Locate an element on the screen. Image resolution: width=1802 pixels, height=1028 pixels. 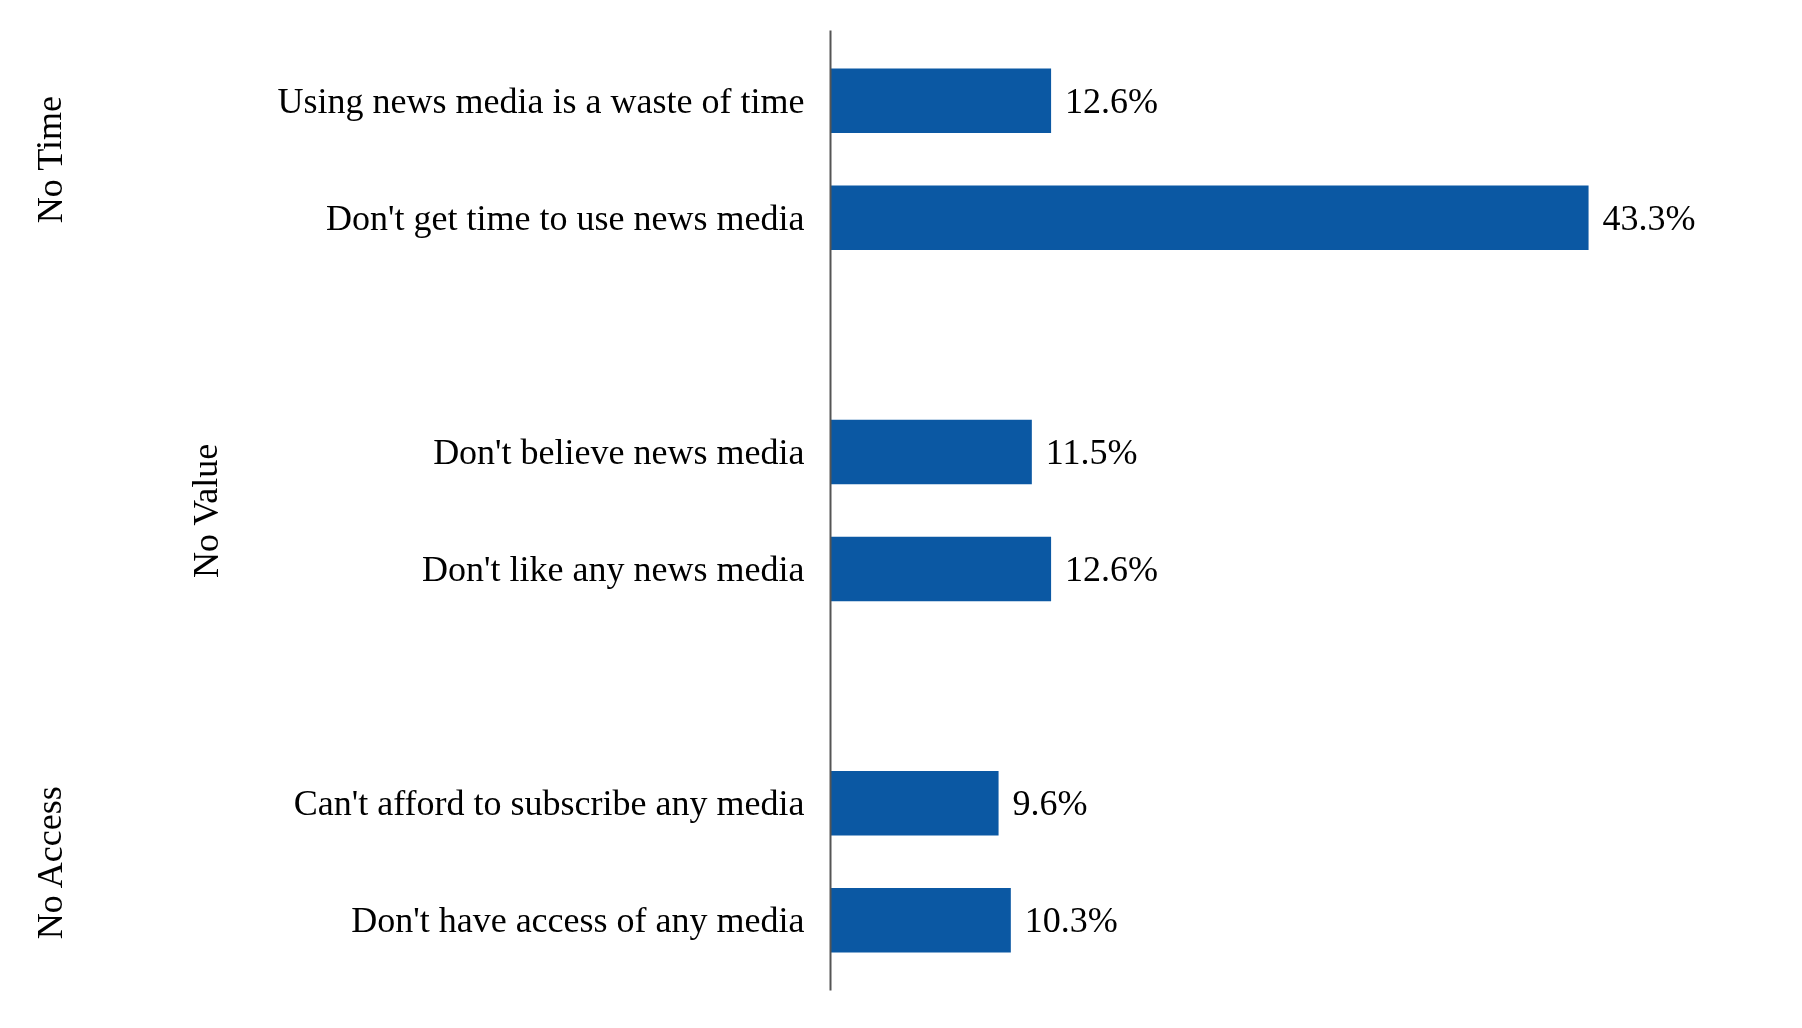
y-tick-label: Don't get time to use news media is located at coordinates (565, 217).